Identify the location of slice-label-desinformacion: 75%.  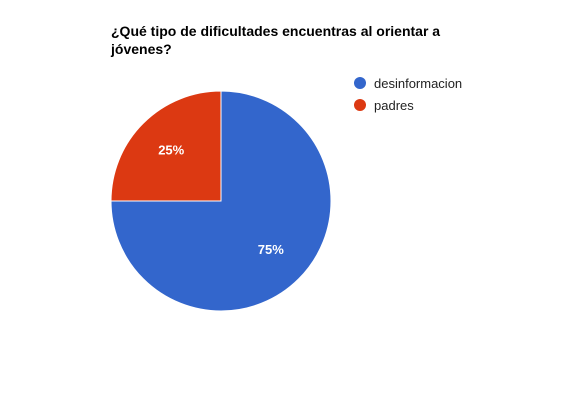
(271, 249).